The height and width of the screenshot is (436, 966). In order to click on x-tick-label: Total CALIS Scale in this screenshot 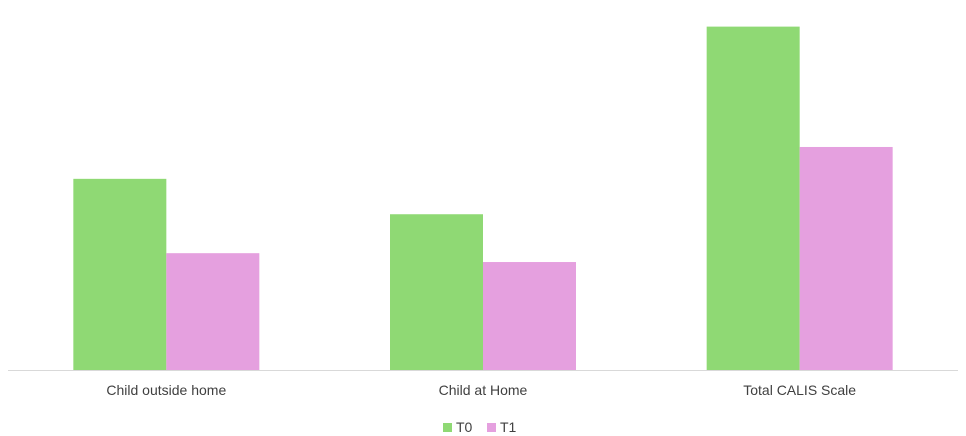, I will do `click(799, 390)`.